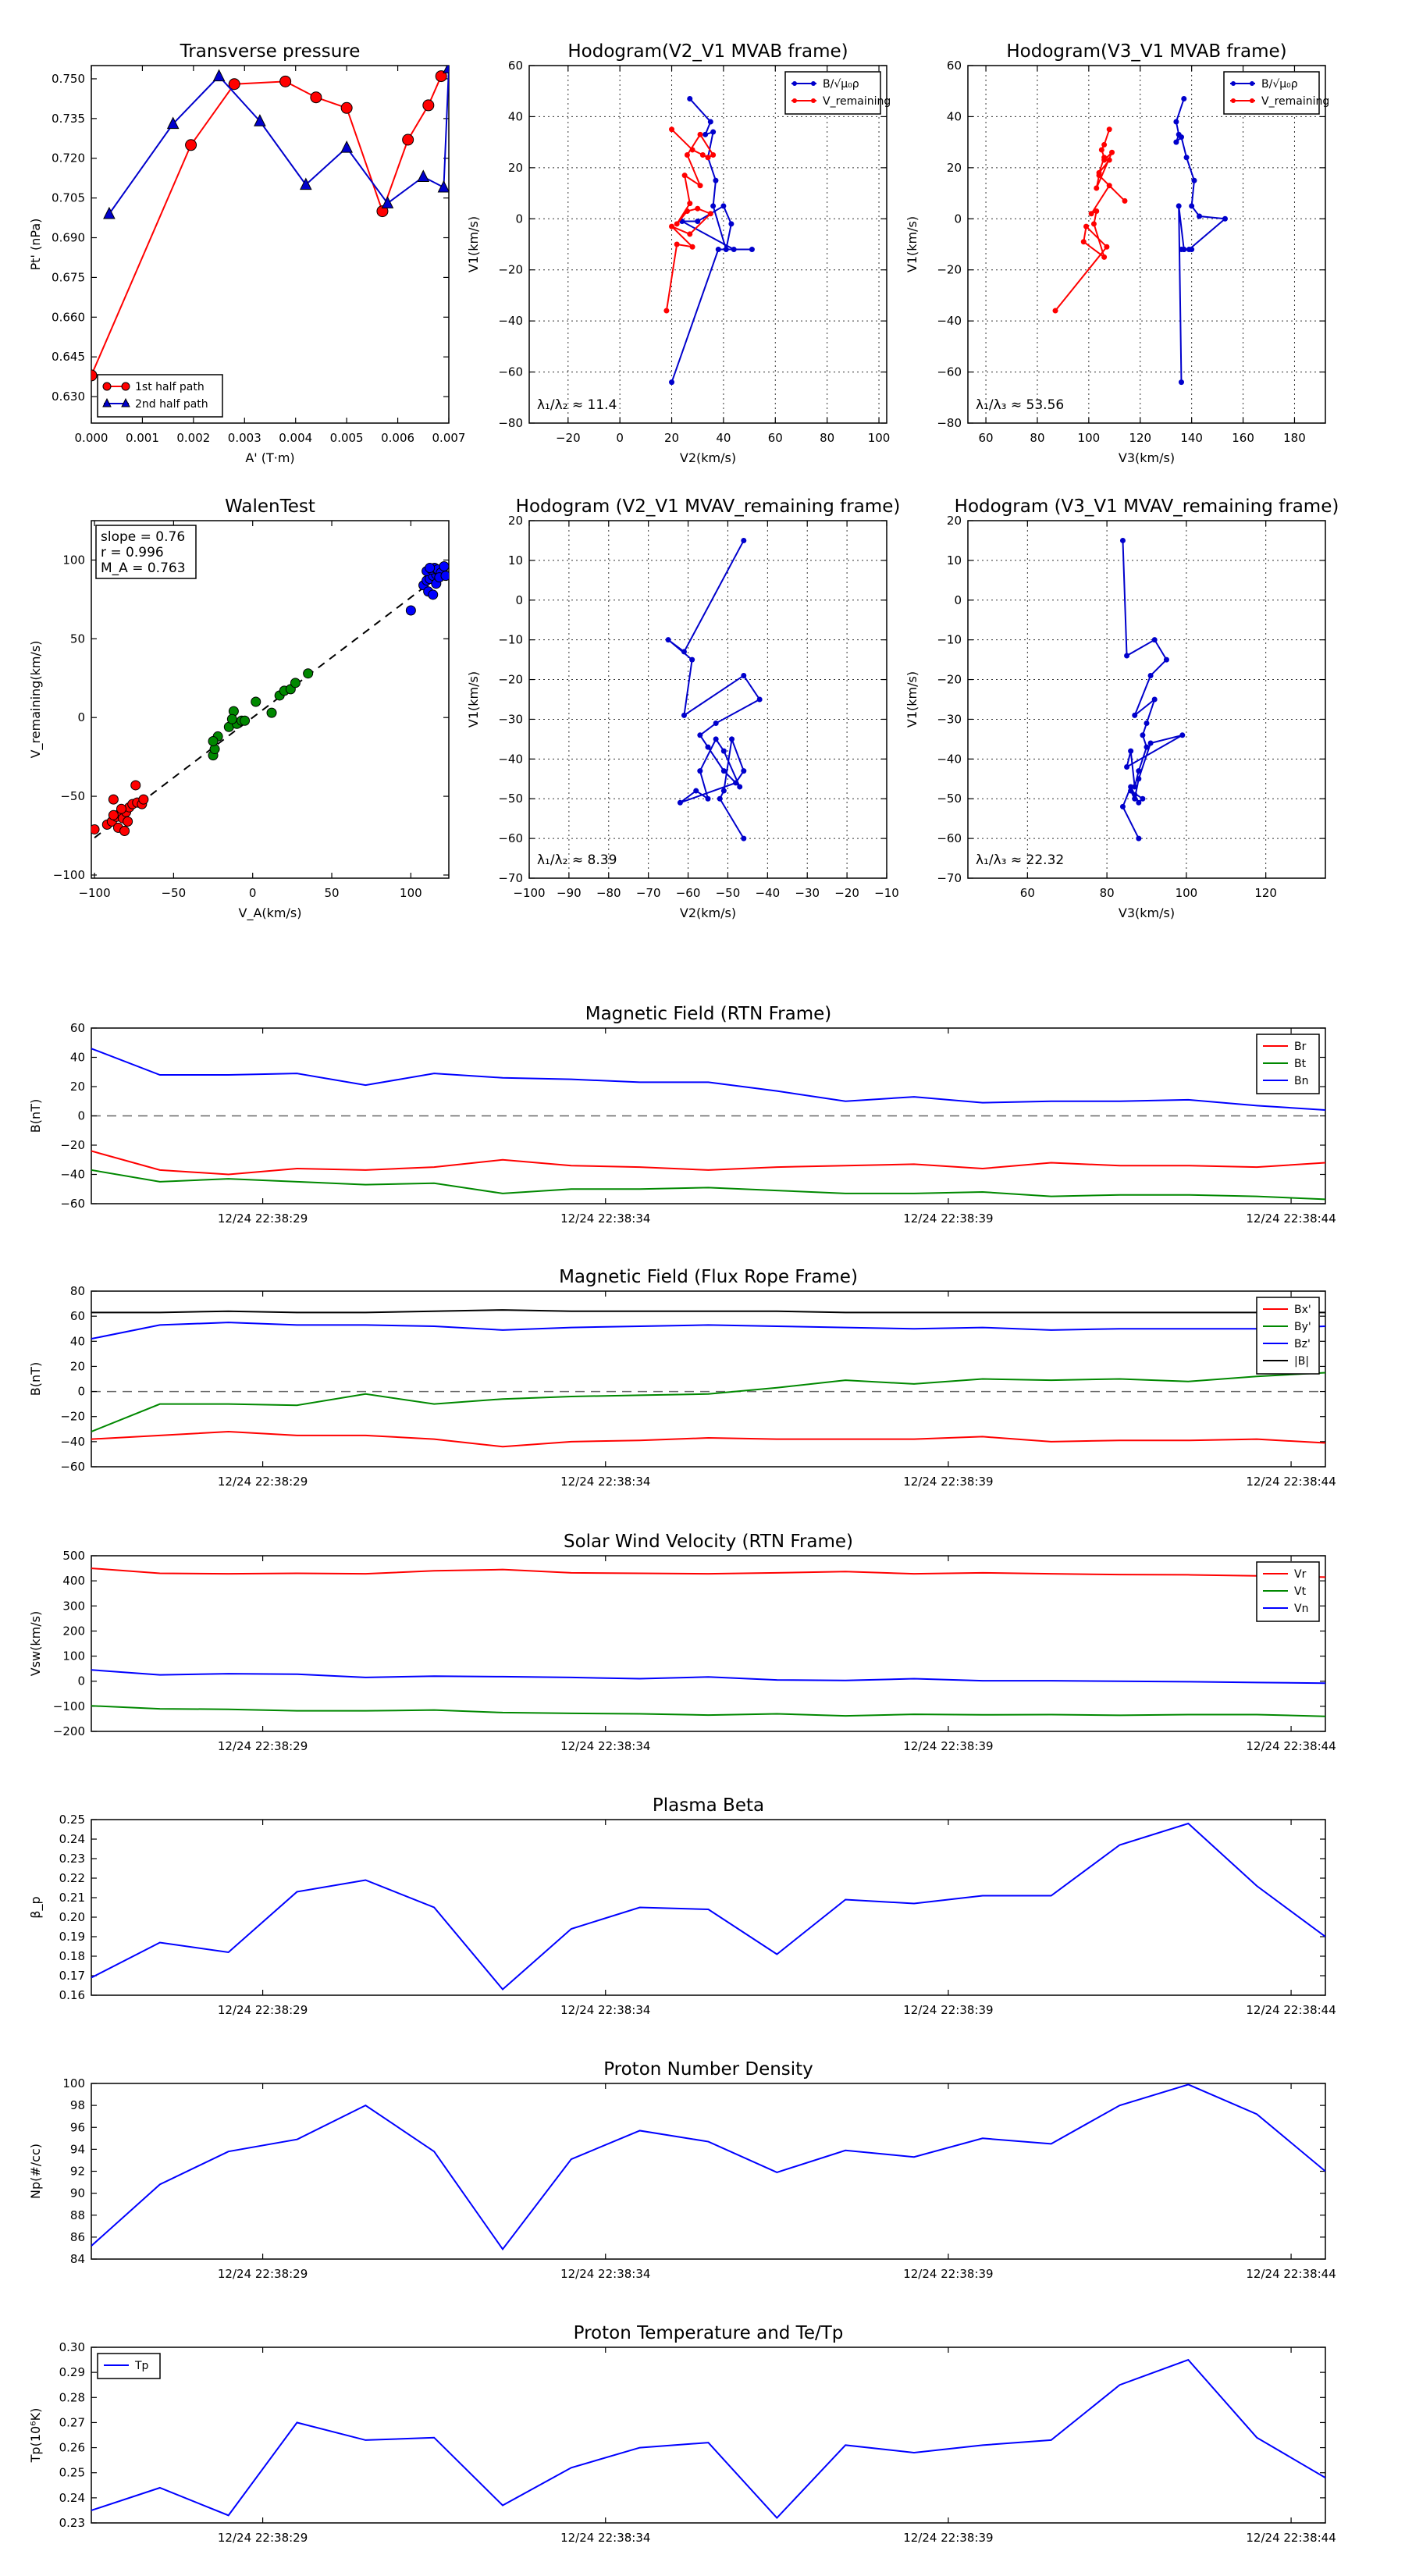  I want to click on y-tick-label: 0.25, so click(72, 1820).